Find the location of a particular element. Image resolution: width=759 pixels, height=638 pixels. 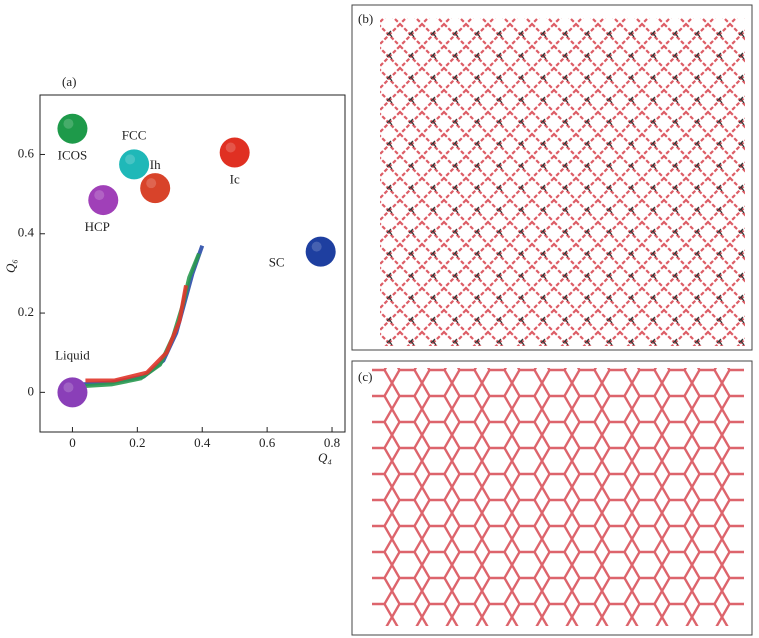

panel-label: (b) is located at coordinates (365, 18).